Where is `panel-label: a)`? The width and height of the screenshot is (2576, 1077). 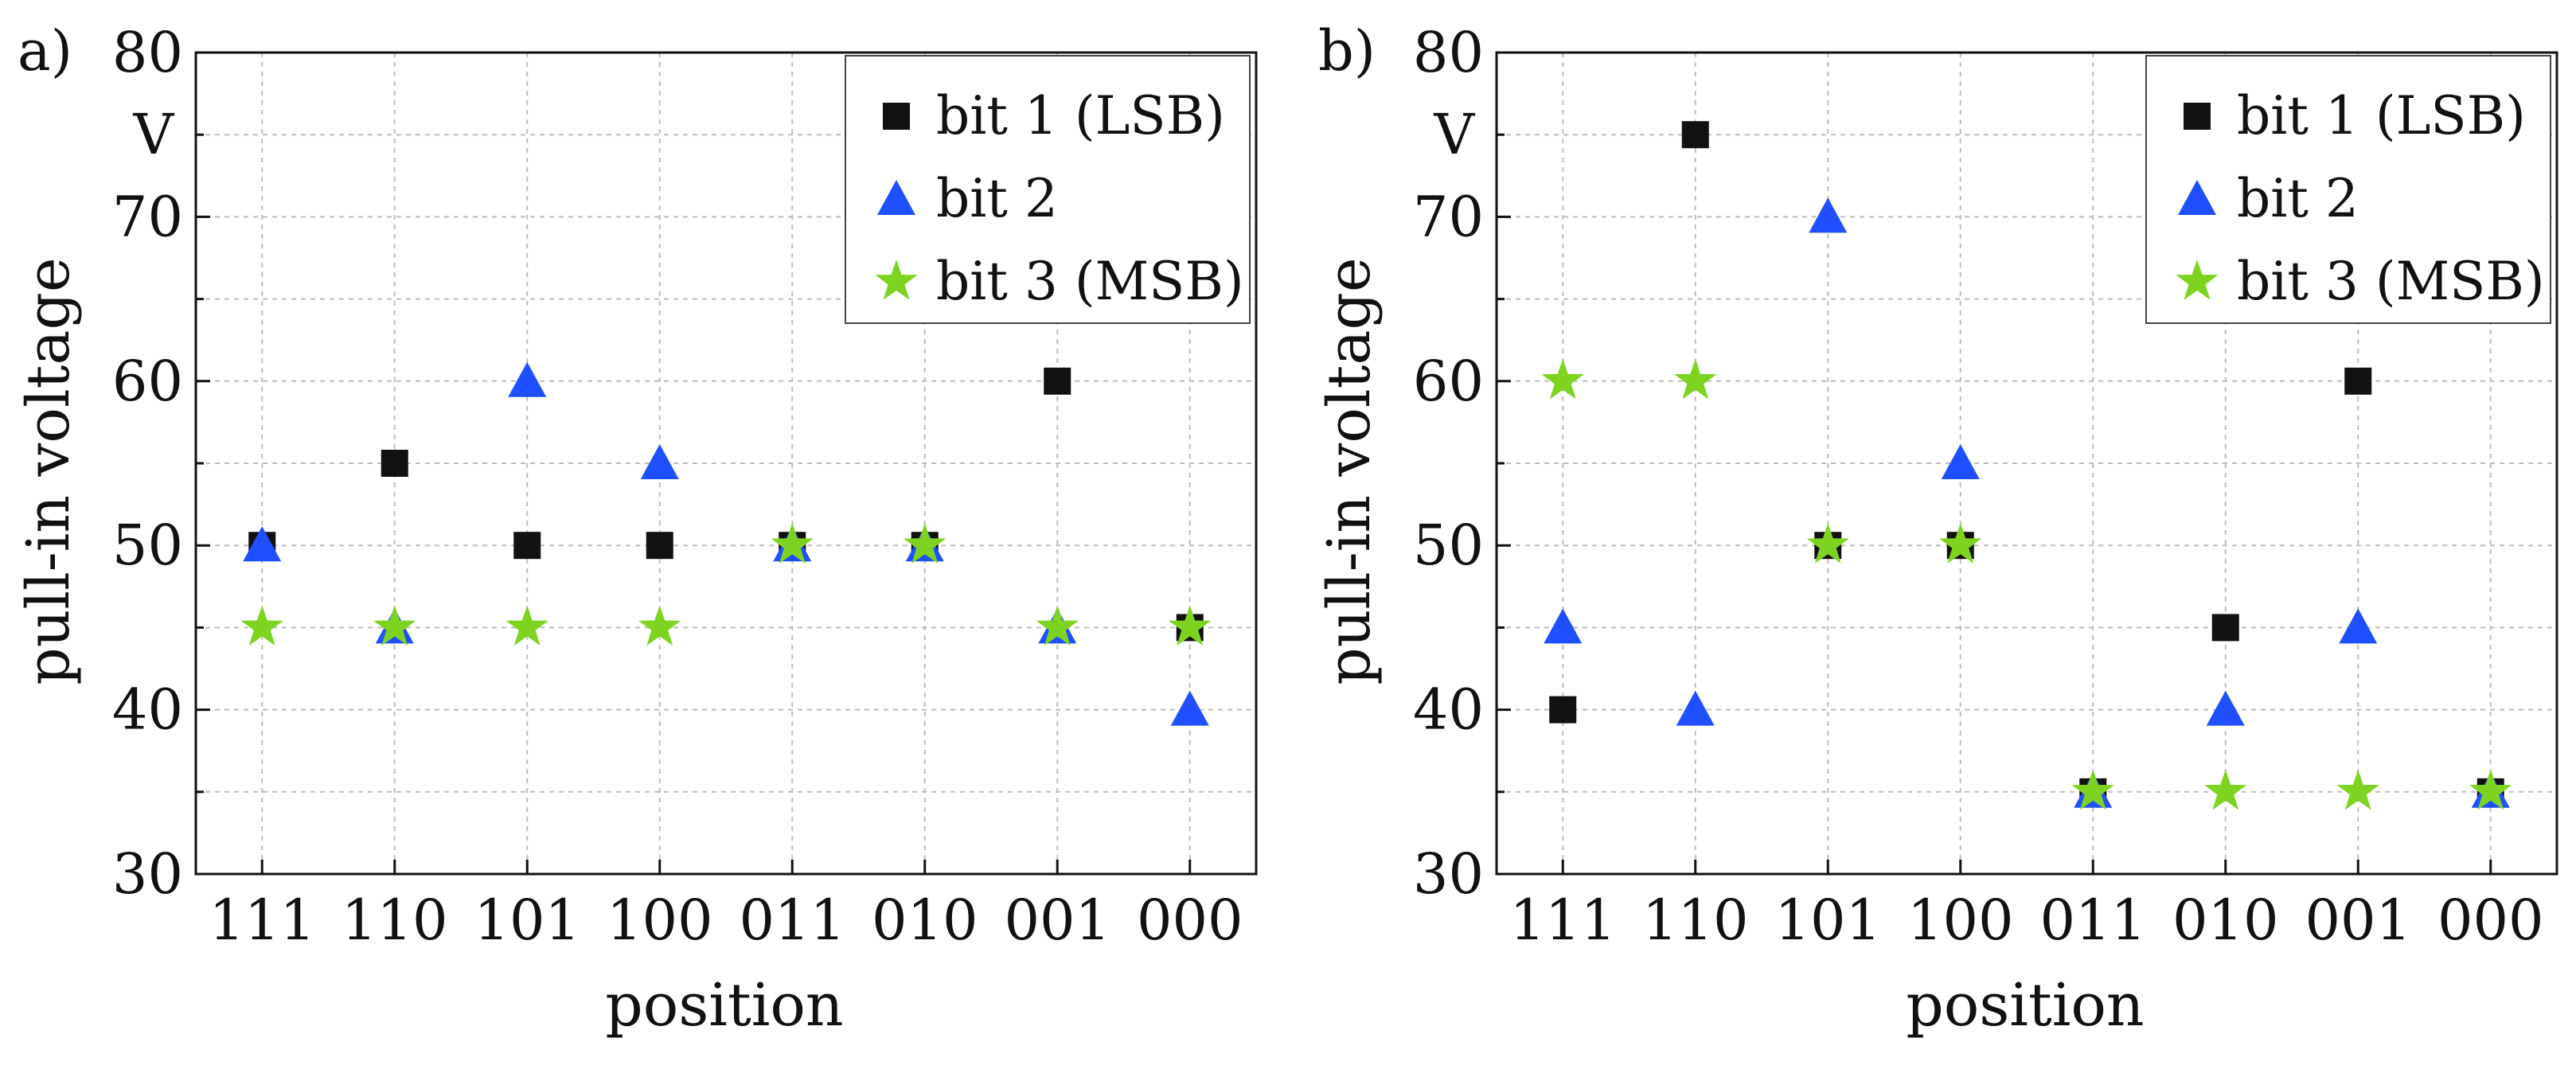
panel-label: a) is located at coordinates (45, 51).